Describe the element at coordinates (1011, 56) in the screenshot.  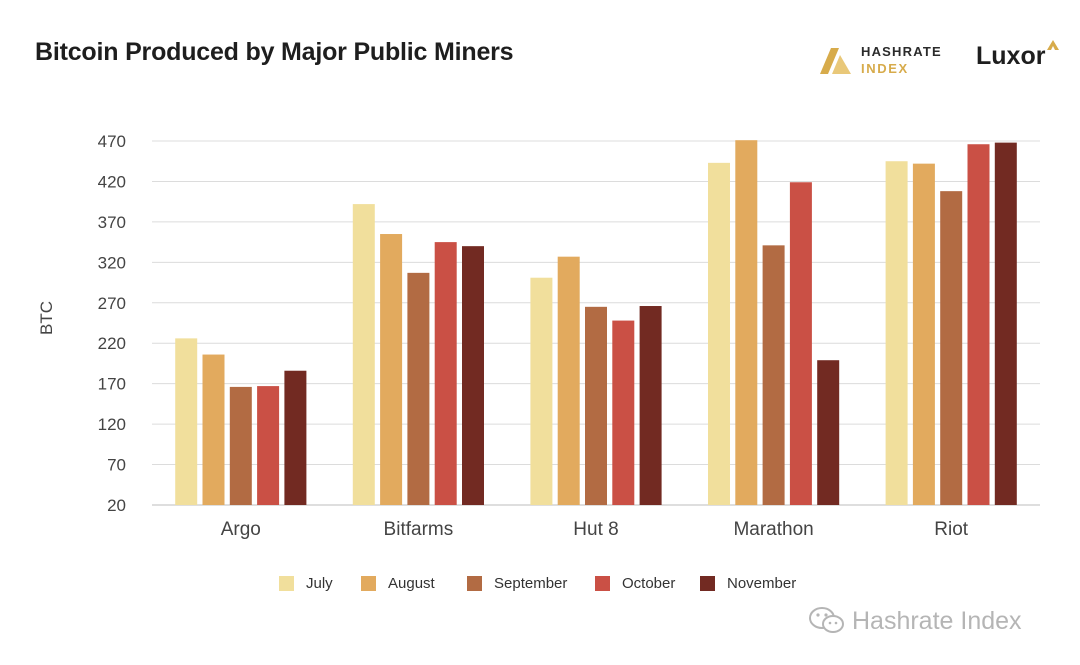
I see `luxor-logo-text: Luxor` at that location.